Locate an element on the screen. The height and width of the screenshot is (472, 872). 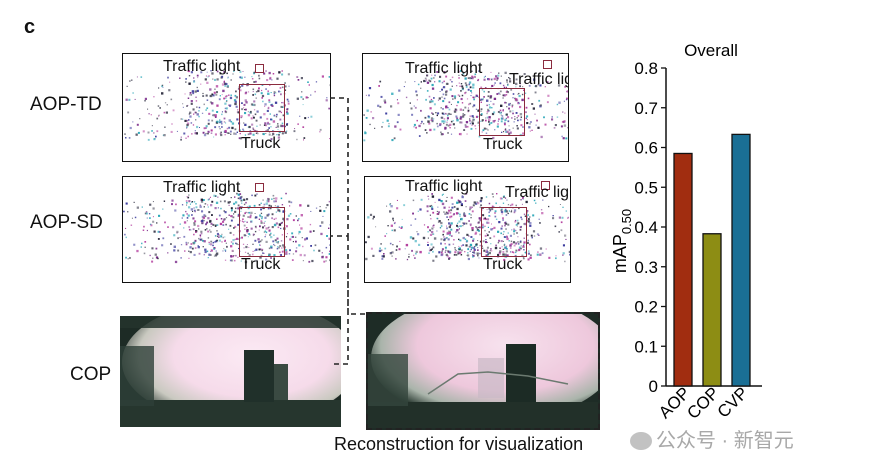
chart-title: Overall is located at coordinates (711, 50).